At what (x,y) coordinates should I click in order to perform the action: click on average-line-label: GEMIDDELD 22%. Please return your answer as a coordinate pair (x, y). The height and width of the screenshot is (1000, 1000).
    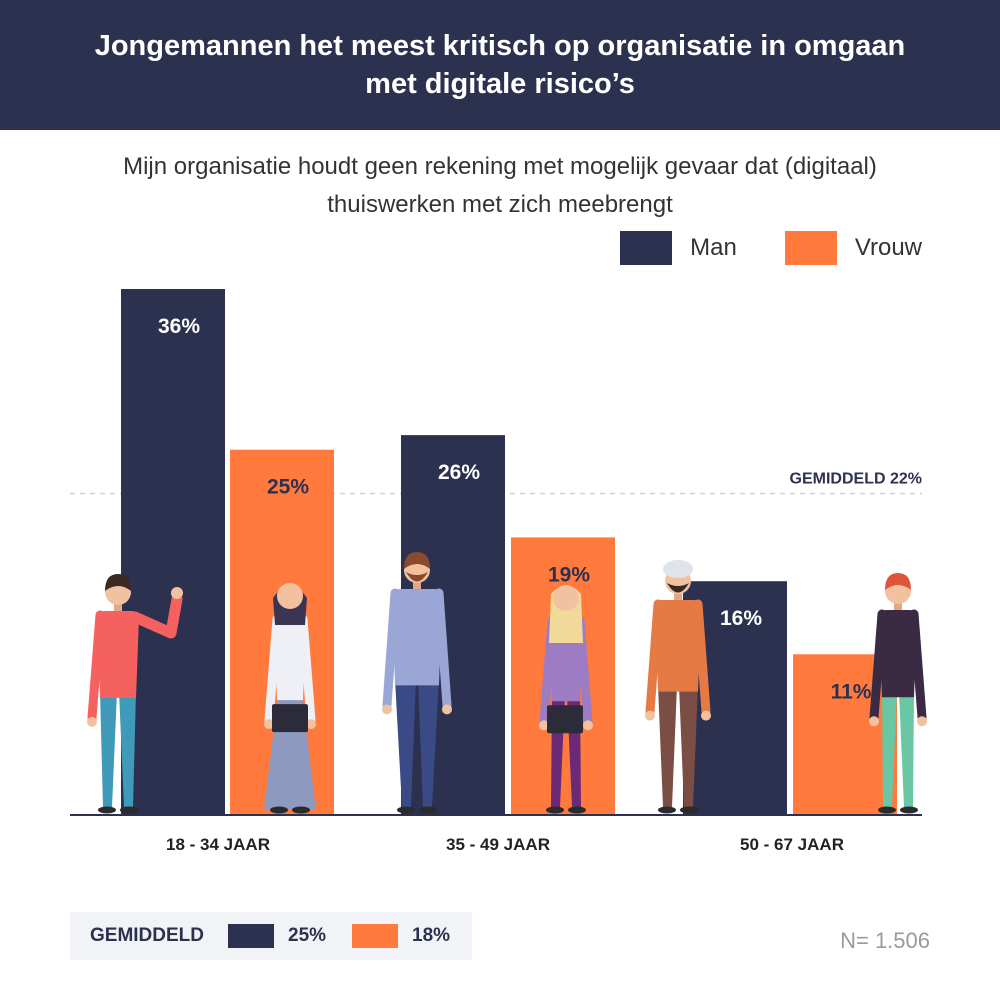
    Looking at the image, I should click on (856, 479).